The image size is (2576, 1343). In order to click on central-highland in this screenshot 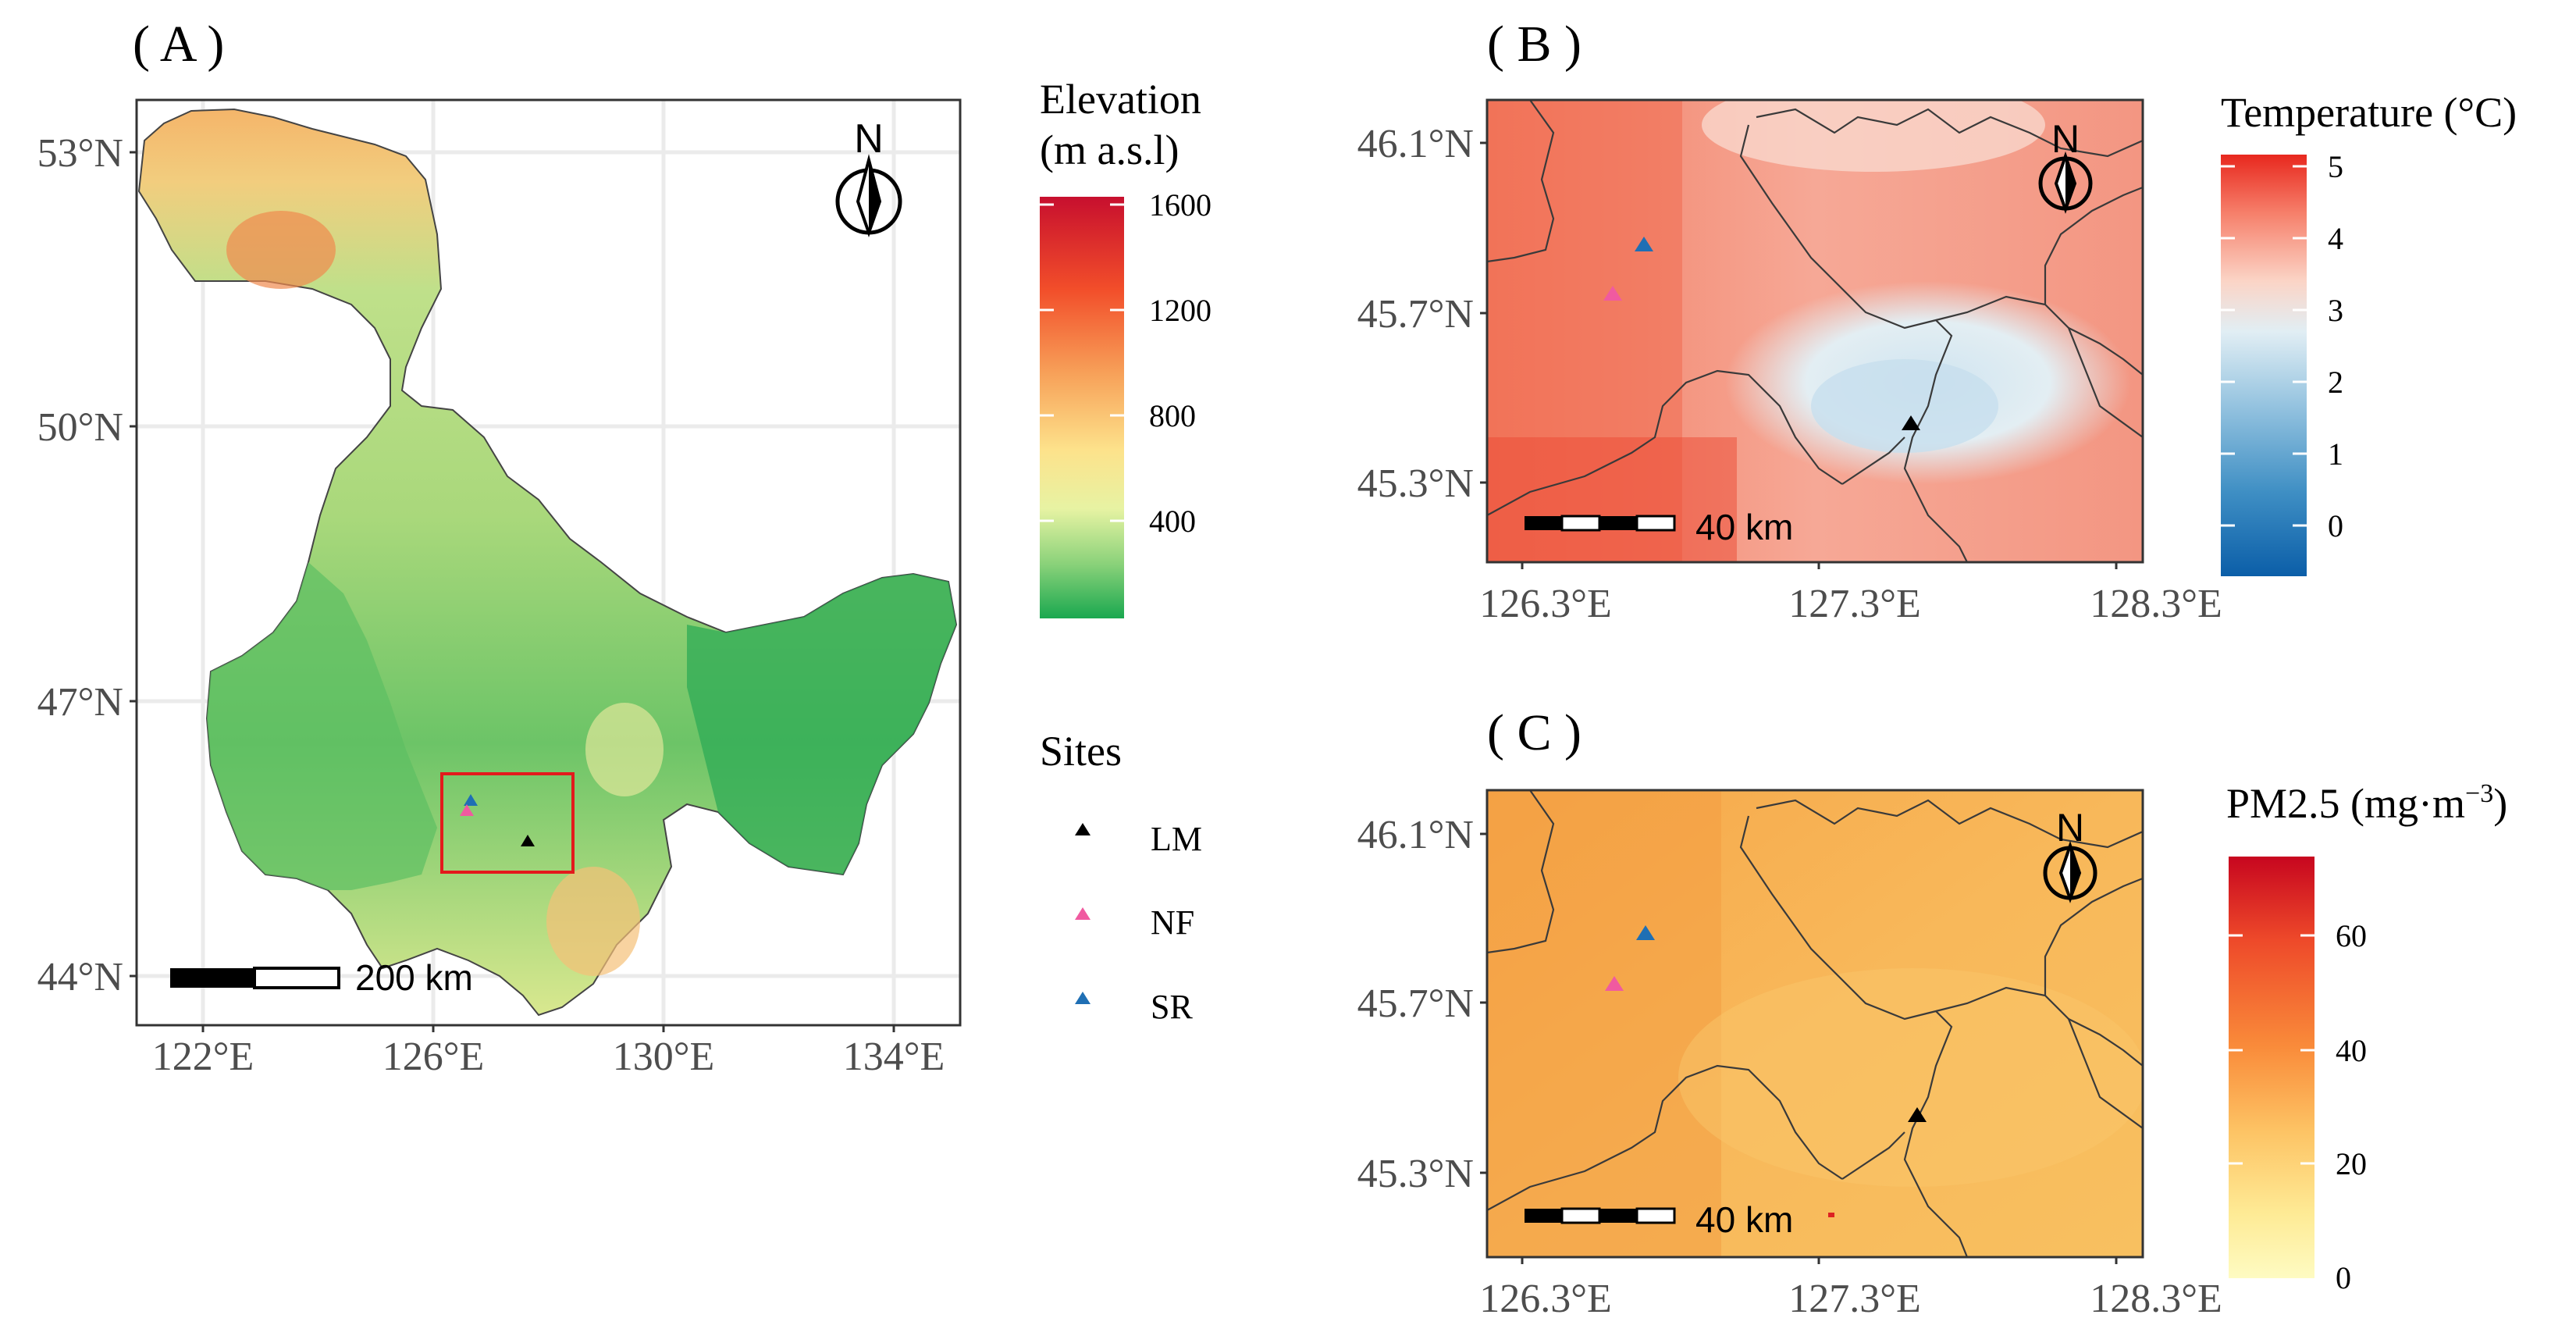, I will do `click(624, 750)`.